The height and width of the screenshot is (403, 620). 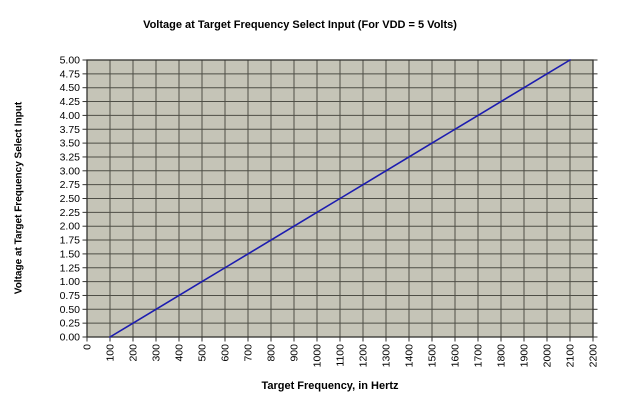 I want to click on x-tick-label: 1200, so click(x=364, y=356).